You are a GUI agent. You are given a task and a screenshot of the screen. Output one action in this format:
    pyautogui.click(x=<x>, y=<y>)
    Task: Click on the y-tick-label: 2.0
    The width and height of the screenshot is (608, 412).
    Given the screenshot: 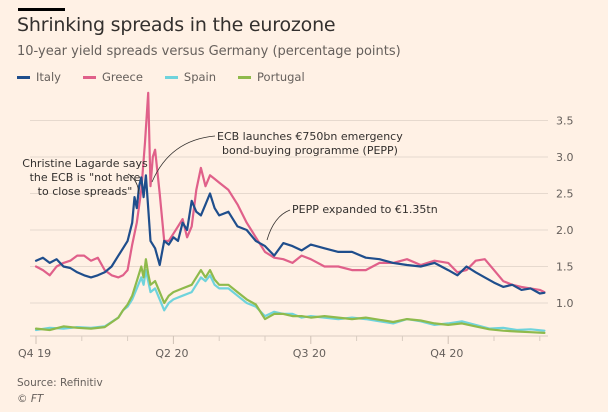 What is the action you would take?
    pyautogui.click(x=565, y=230)
    